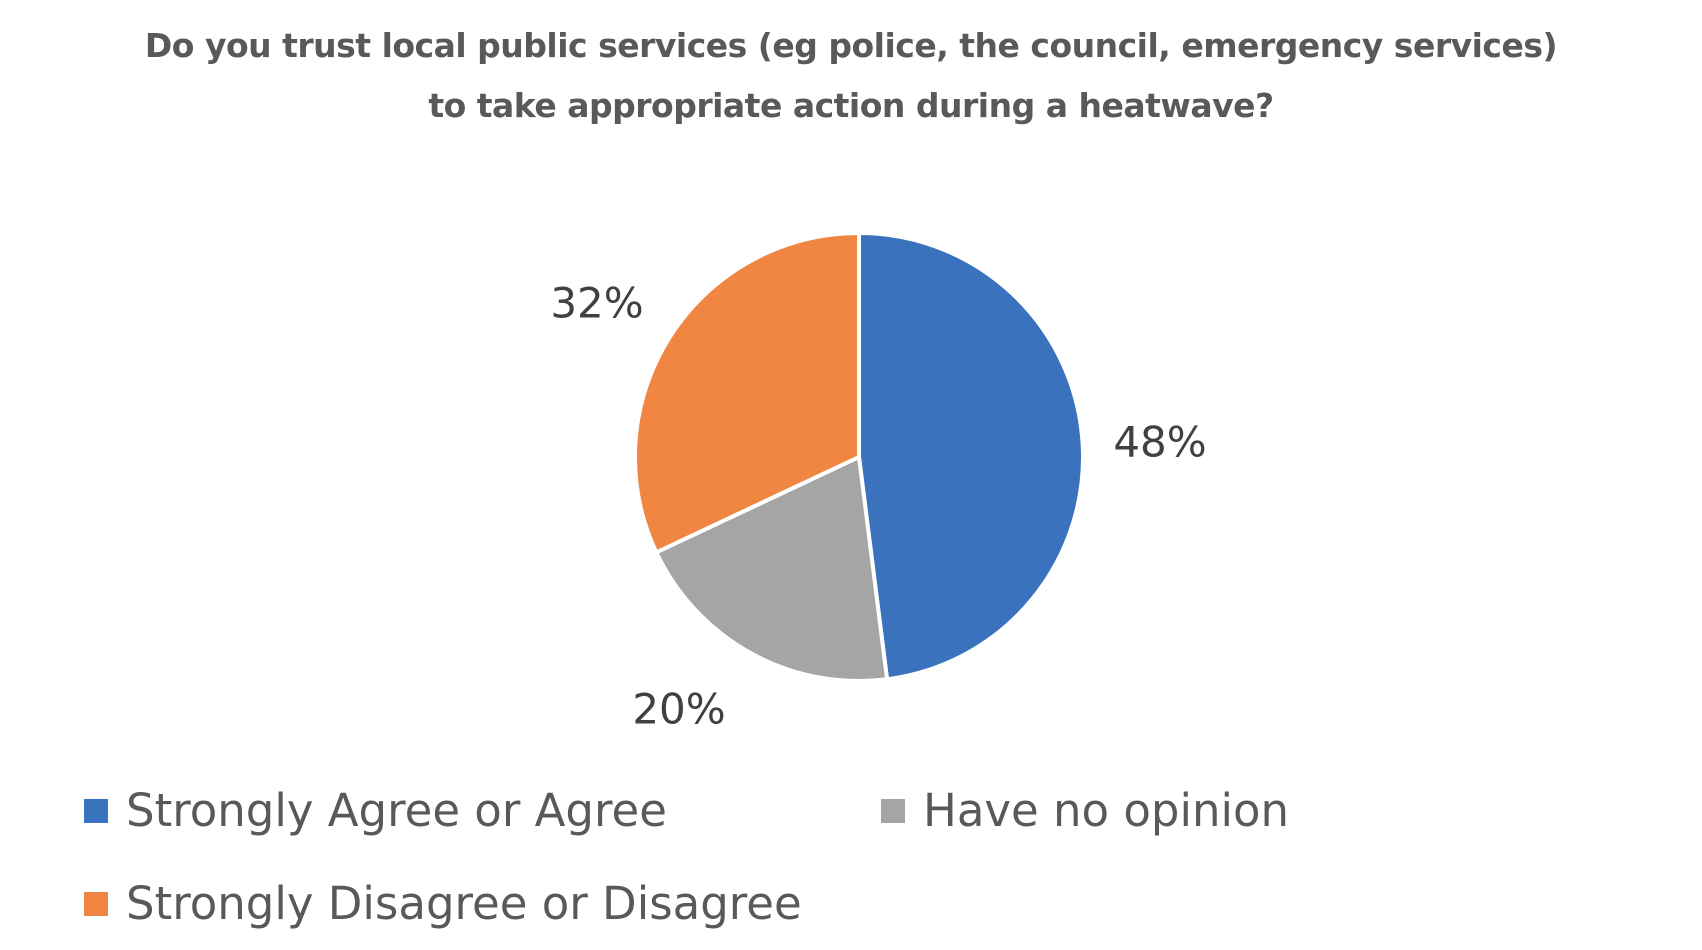  I want to click on legend-swatch-agree, so click(96, 810).